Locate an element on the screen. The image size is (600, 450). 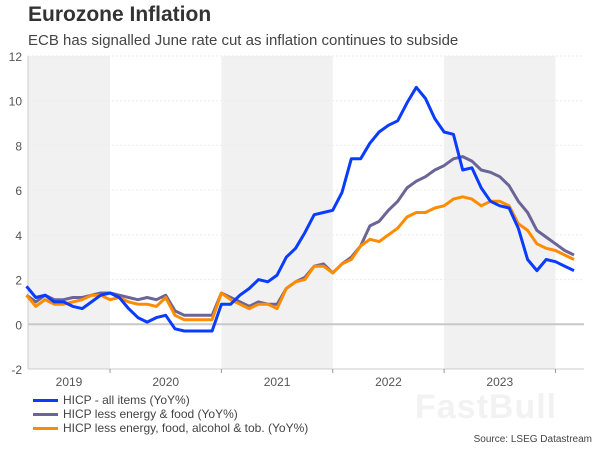
year-band-2019 is located at coordinates (69, 212).